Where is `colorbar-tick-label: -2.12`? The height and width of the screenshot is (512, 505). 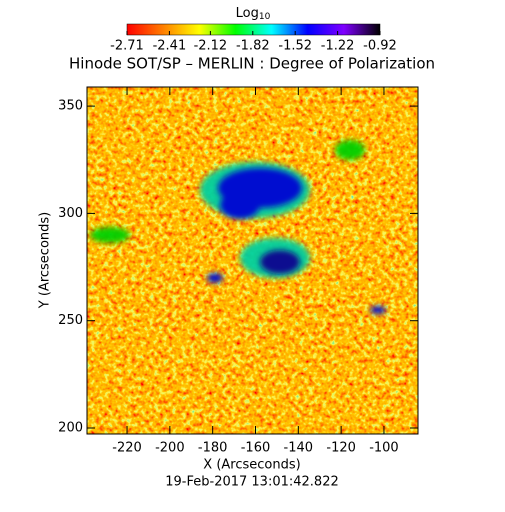 colorbar-tick-label: -2.12 is located at coordinates (211, 46).